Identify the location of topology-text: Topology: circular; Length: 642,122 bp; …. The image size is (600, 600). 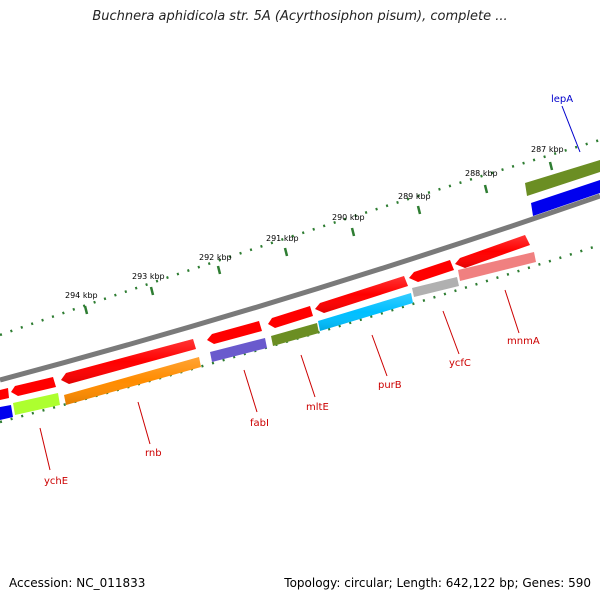
(437, 583).